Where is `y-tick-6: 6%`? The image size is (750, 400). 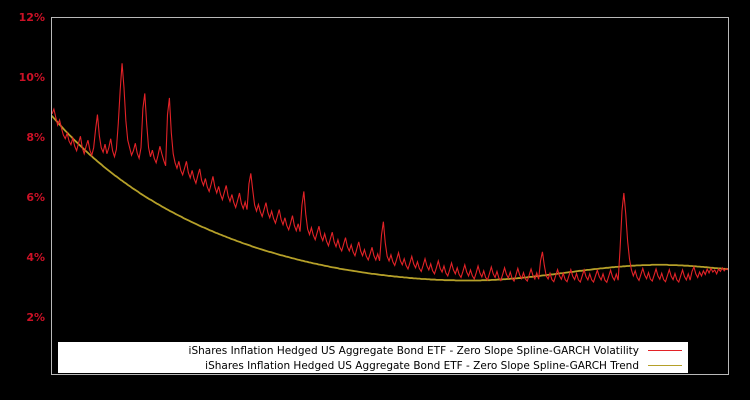 y-tick-6: 6% is located at coordinates (35, 197).